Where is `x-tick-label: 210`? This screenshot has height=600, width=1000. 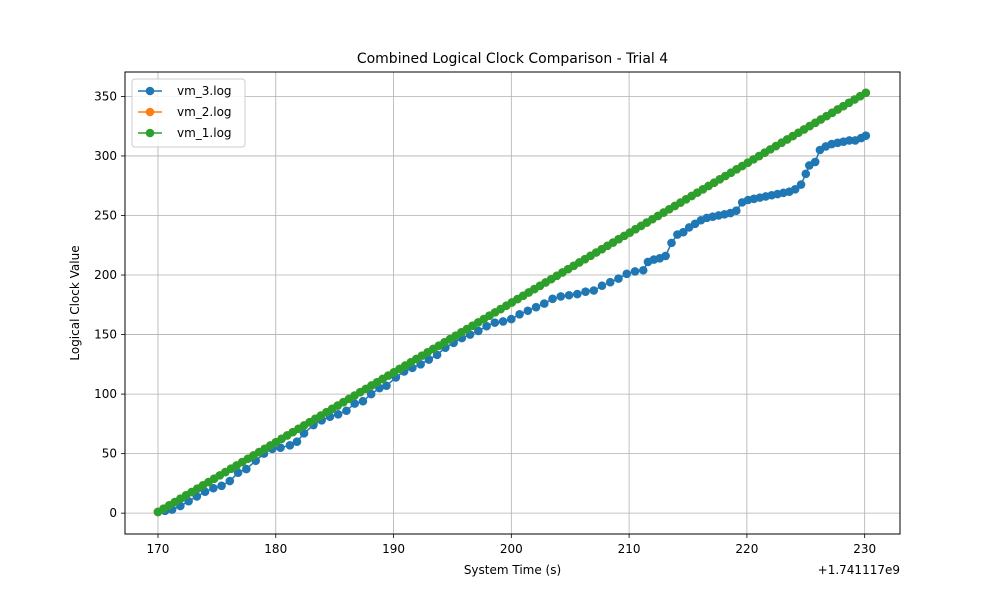
x-tick-label: 210 is located at coordinates (629, 549).